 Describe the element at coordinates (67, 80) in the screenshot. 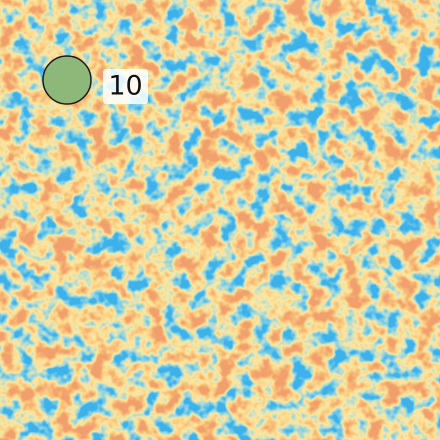

I see `marker` at that location.